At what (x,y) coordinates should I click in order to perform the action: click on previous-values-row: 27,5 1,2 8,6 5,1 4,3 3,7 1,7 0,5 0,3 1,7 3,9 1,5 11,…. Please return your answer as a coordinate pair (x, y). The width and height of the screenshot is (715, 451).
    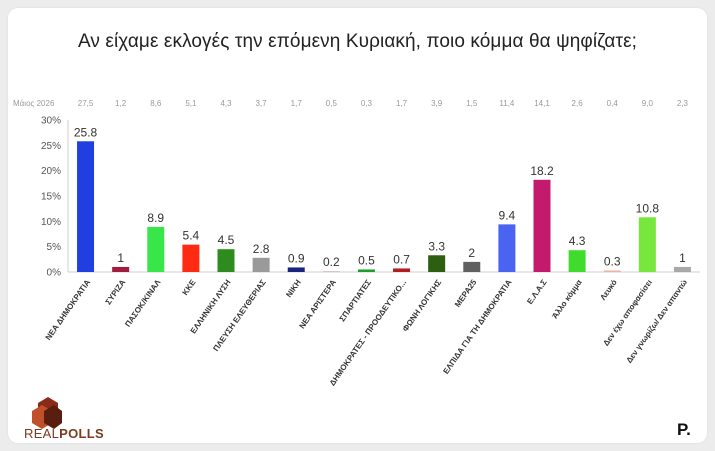
    Looking at the image, I should click on (383, 103).